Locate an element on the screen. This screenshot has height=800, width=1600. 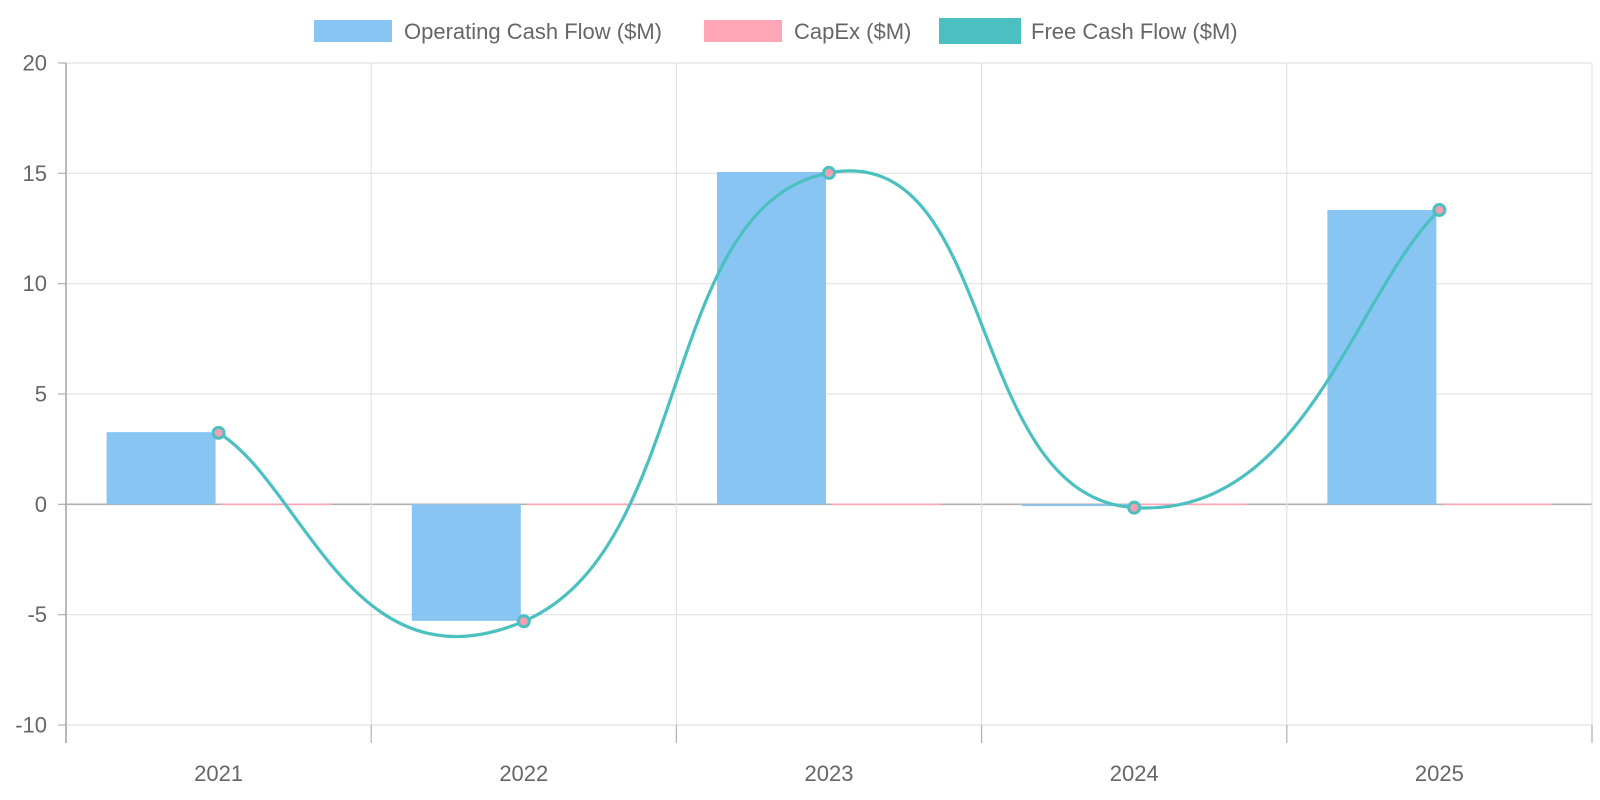
bar-capex-m-2025 is located at coordinates (1497, 504).